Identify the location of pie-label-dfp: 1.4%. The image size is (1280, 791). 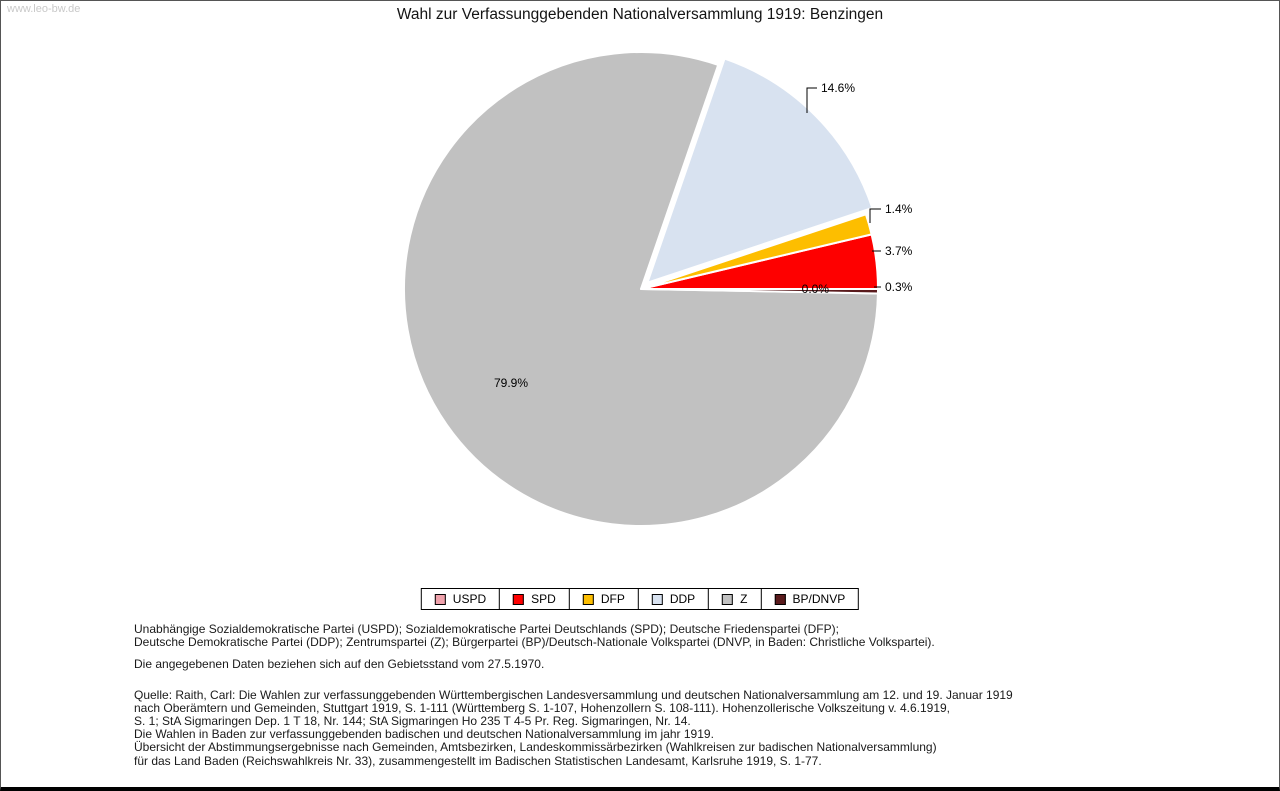
(899, 209).